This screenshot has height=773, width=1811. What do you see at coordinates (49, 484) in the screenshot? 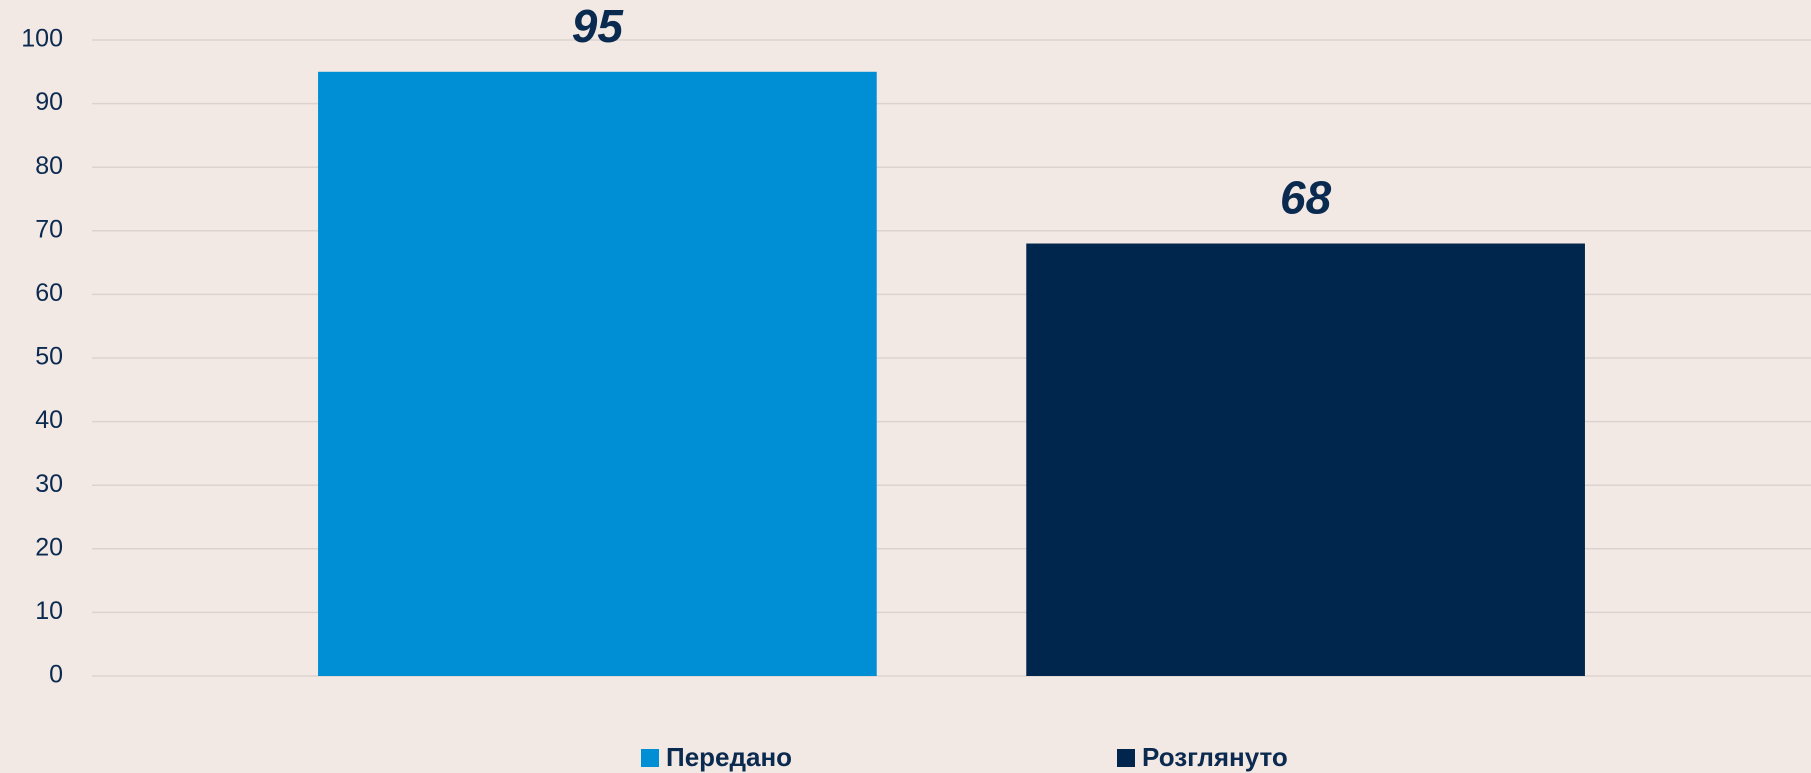
I see `y-tick-label: 30` at bounding box center [49, 484].